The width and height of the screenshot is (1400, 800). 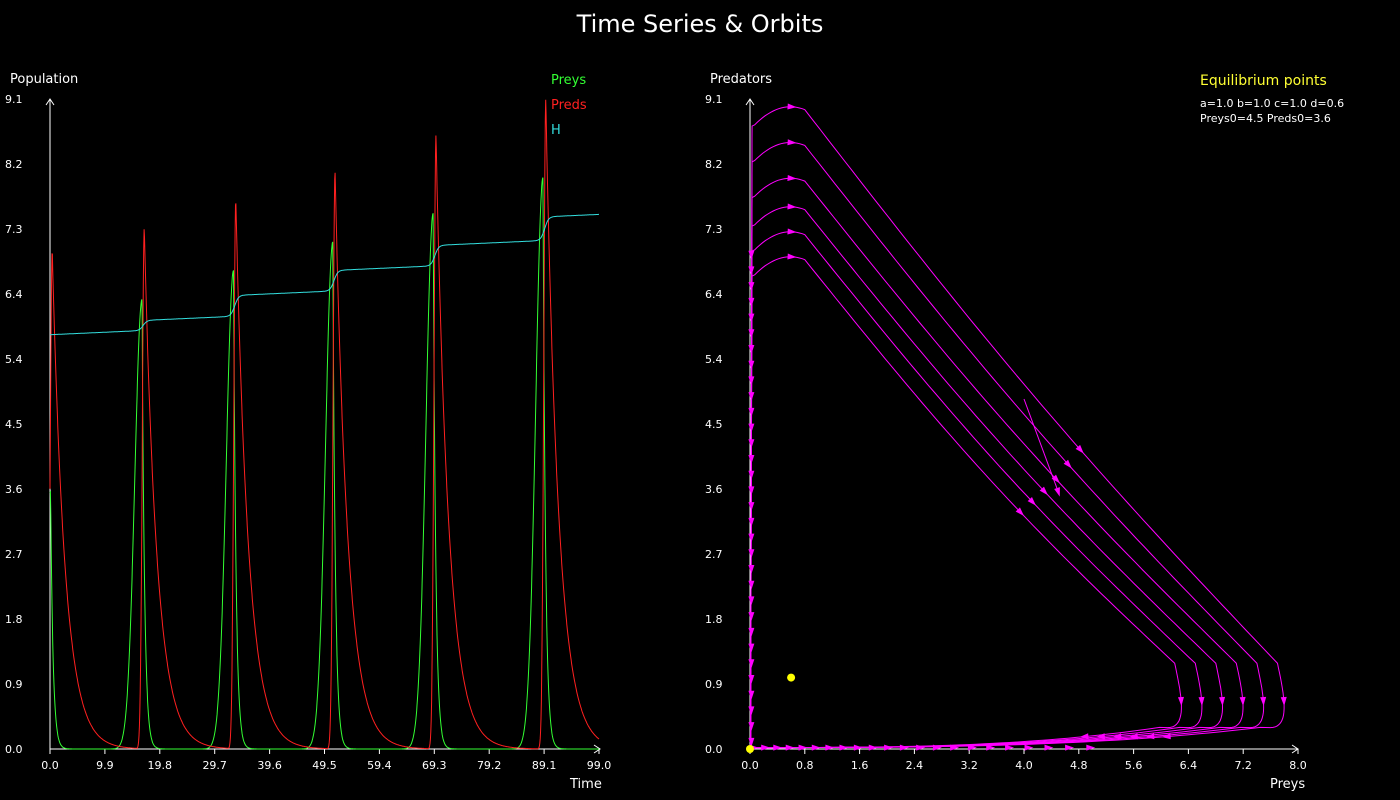 What do you see at coordinates (1134, 765) in the screenshot?
I see `right-x-tick-label: 5.6` at bounding box center [1134, 765].